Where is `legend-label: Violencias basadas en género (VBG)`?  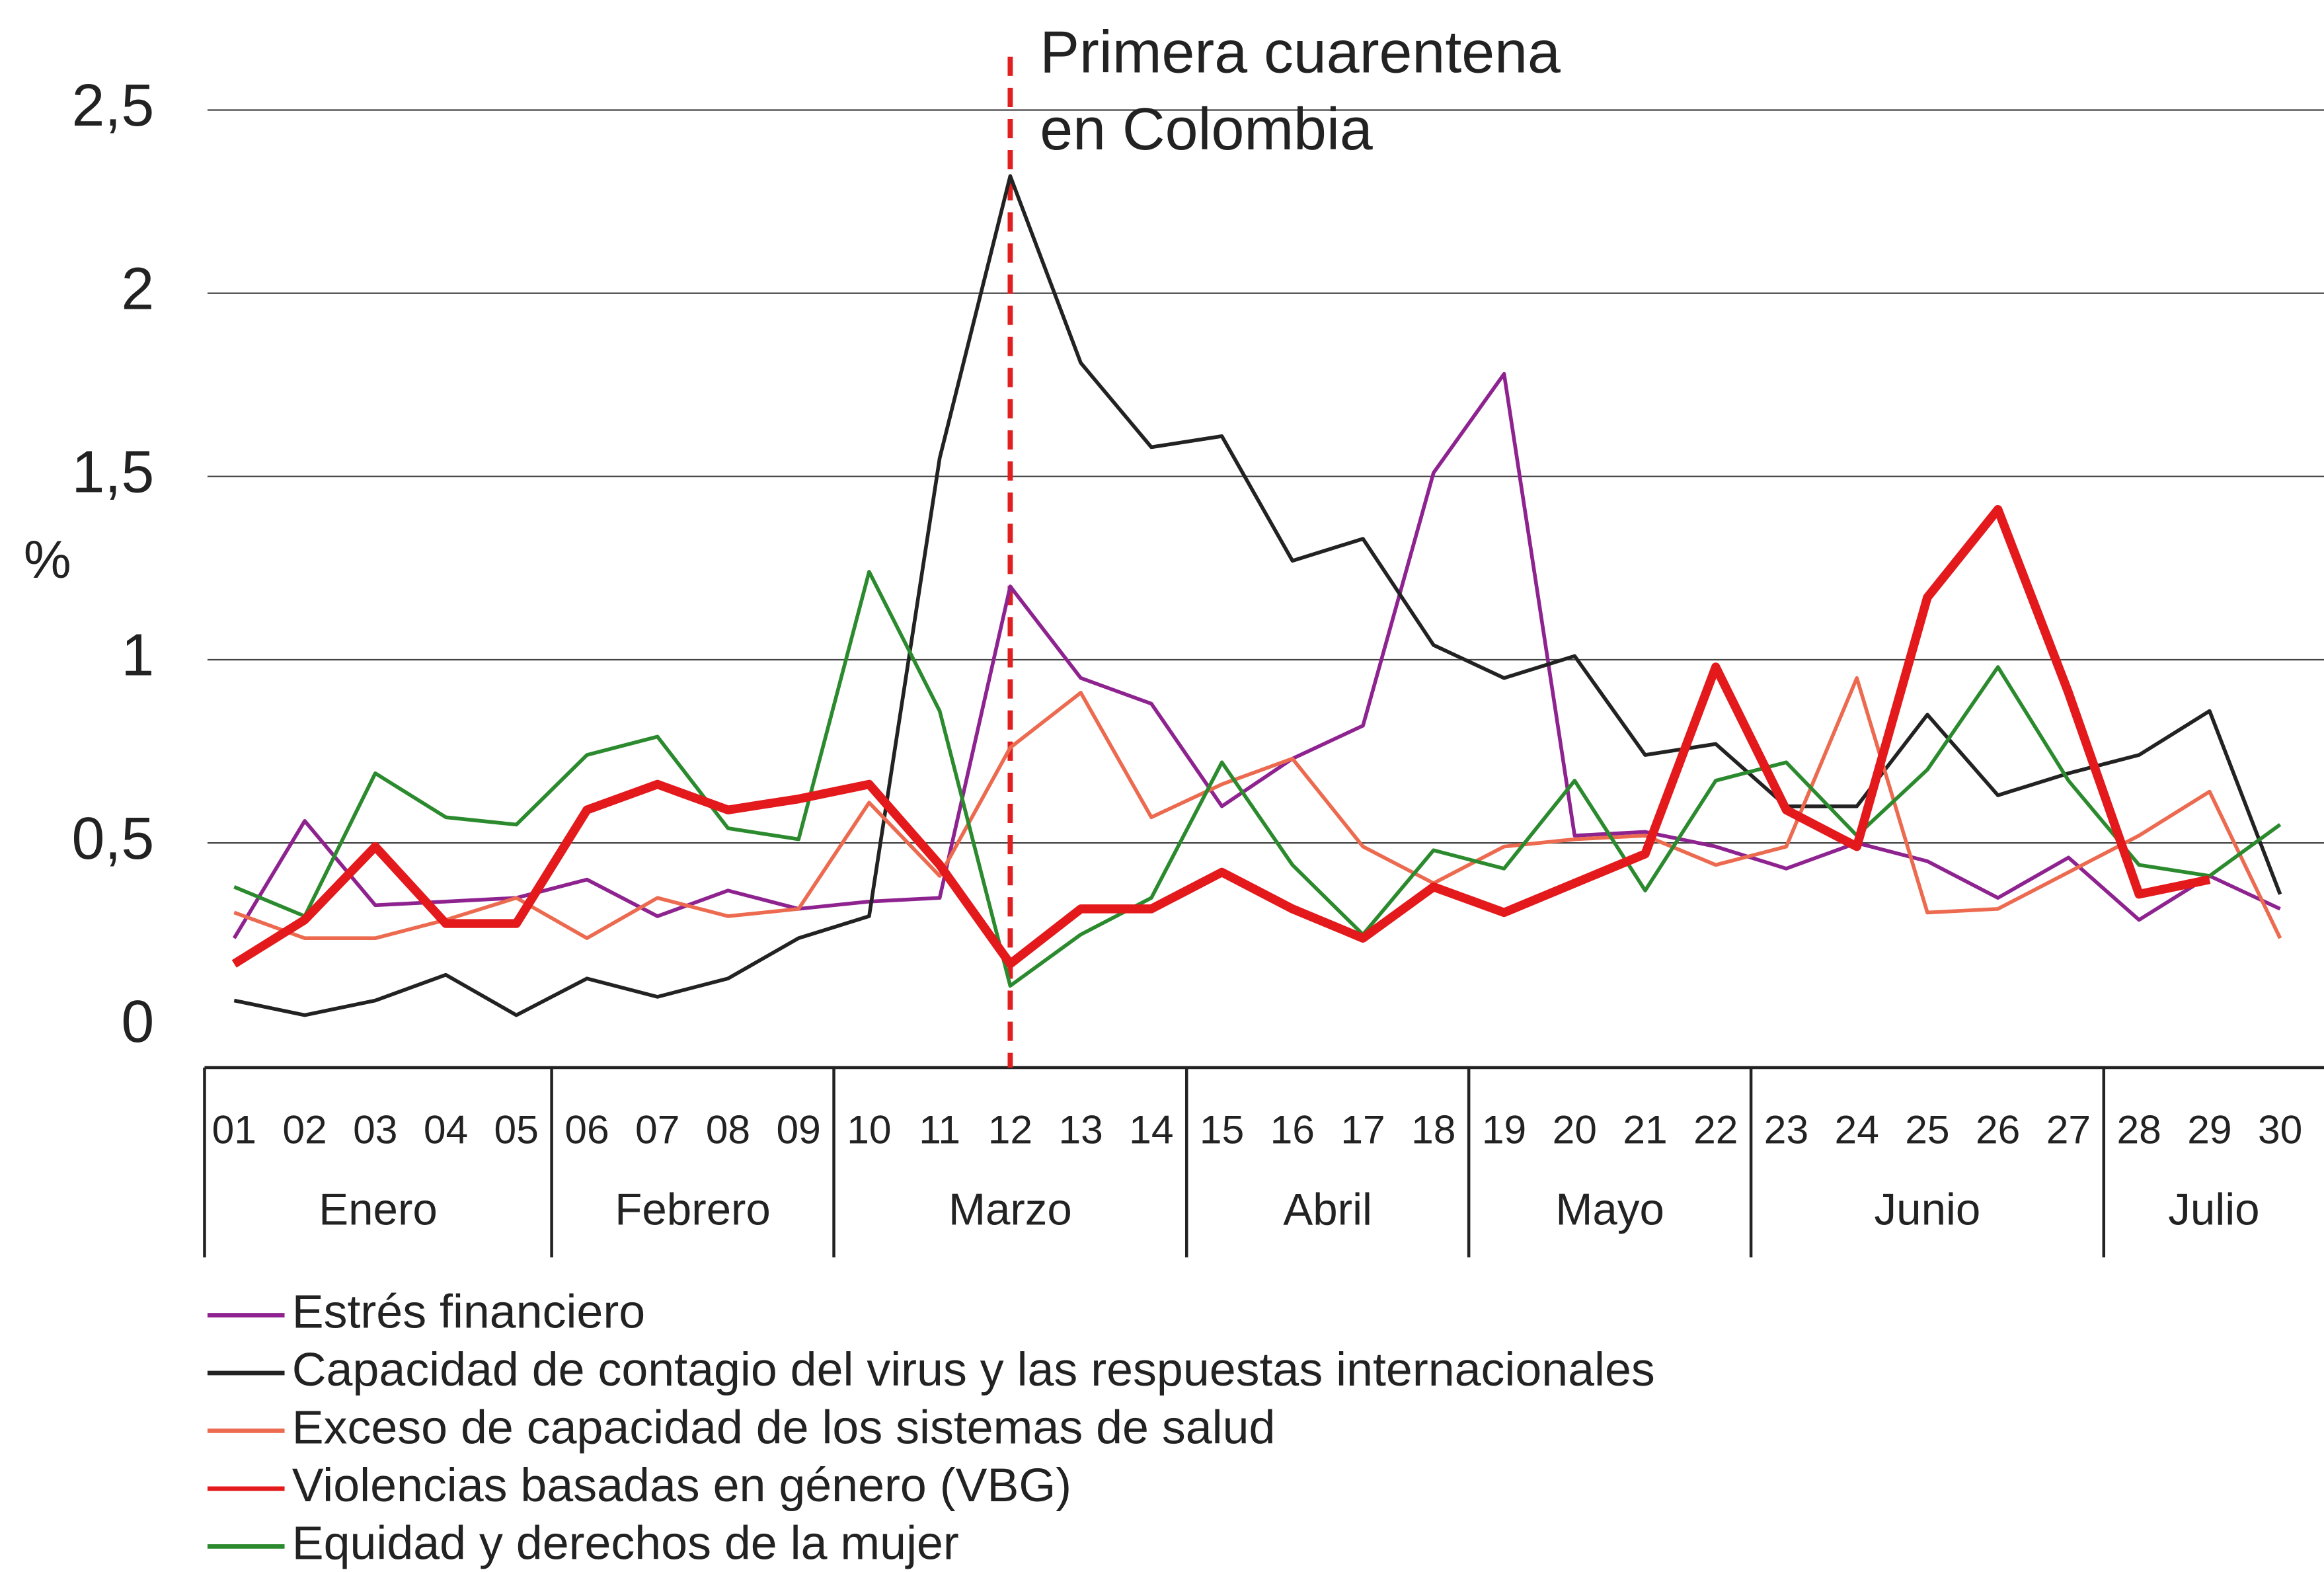
legend-label: Violencias basadas en género (VBG) is located at coordinates (682, 1486).